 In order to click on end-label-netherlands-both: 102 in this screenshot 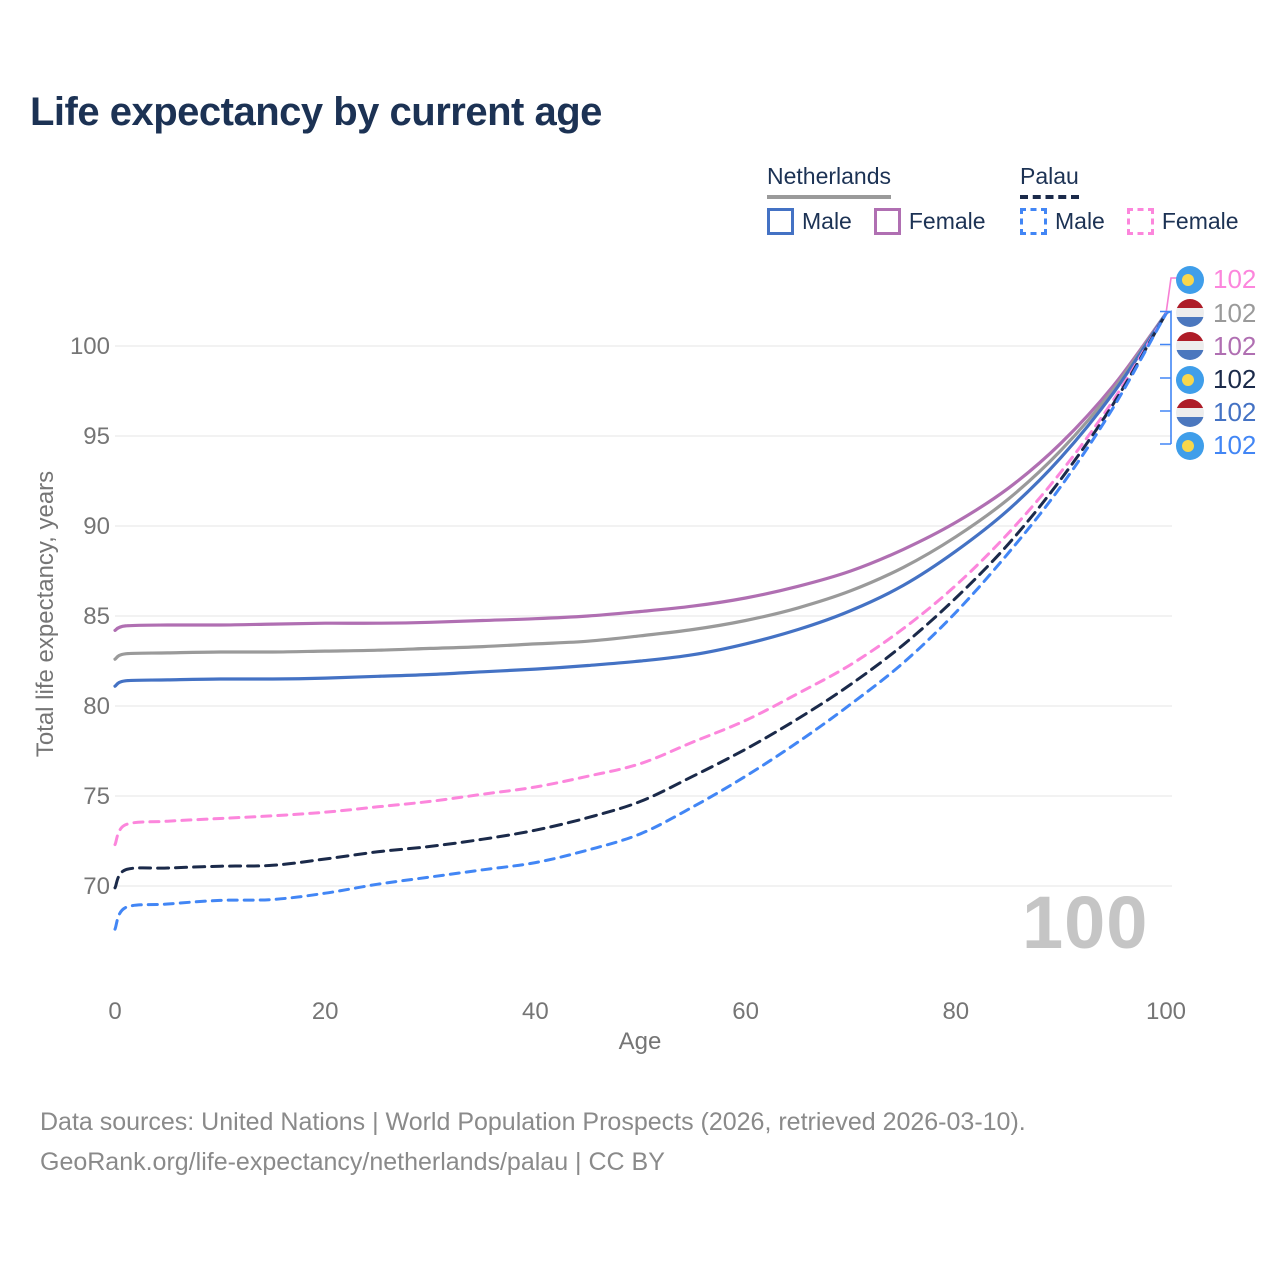, I will do `click(1216, 313)`.